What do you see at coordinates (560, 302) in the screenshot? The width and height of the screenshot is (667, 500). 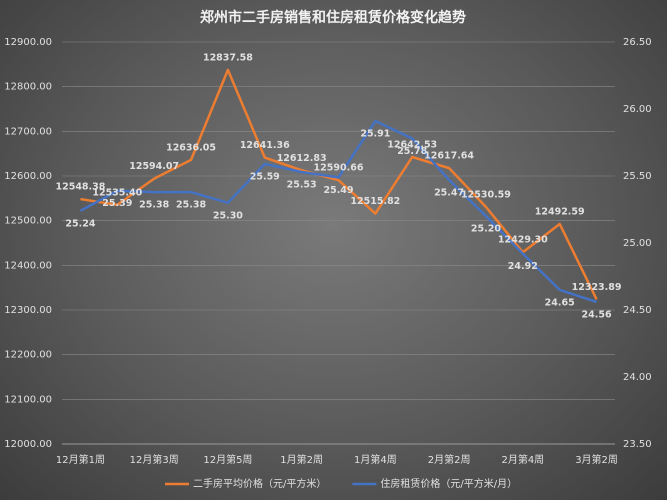 I see `data-label: 24.65` at bounding box center [560, 302].